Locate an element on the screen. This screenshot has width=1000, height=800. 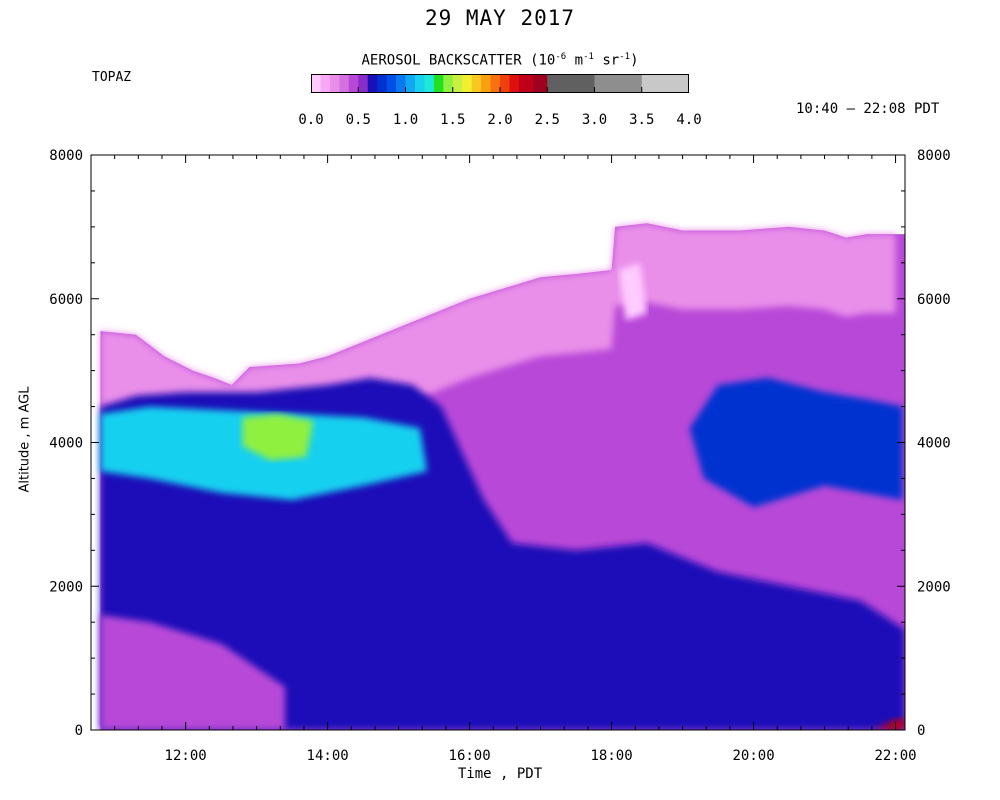
colorbar-title-part: m is located at coordinates (575, 60).